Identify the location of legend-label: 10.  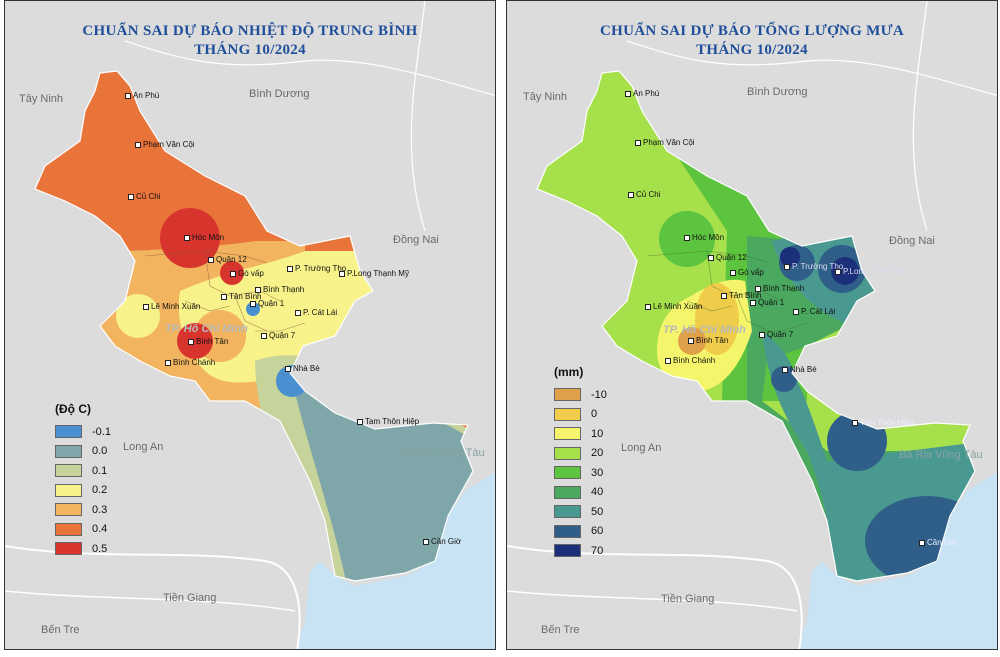
(597, 433).